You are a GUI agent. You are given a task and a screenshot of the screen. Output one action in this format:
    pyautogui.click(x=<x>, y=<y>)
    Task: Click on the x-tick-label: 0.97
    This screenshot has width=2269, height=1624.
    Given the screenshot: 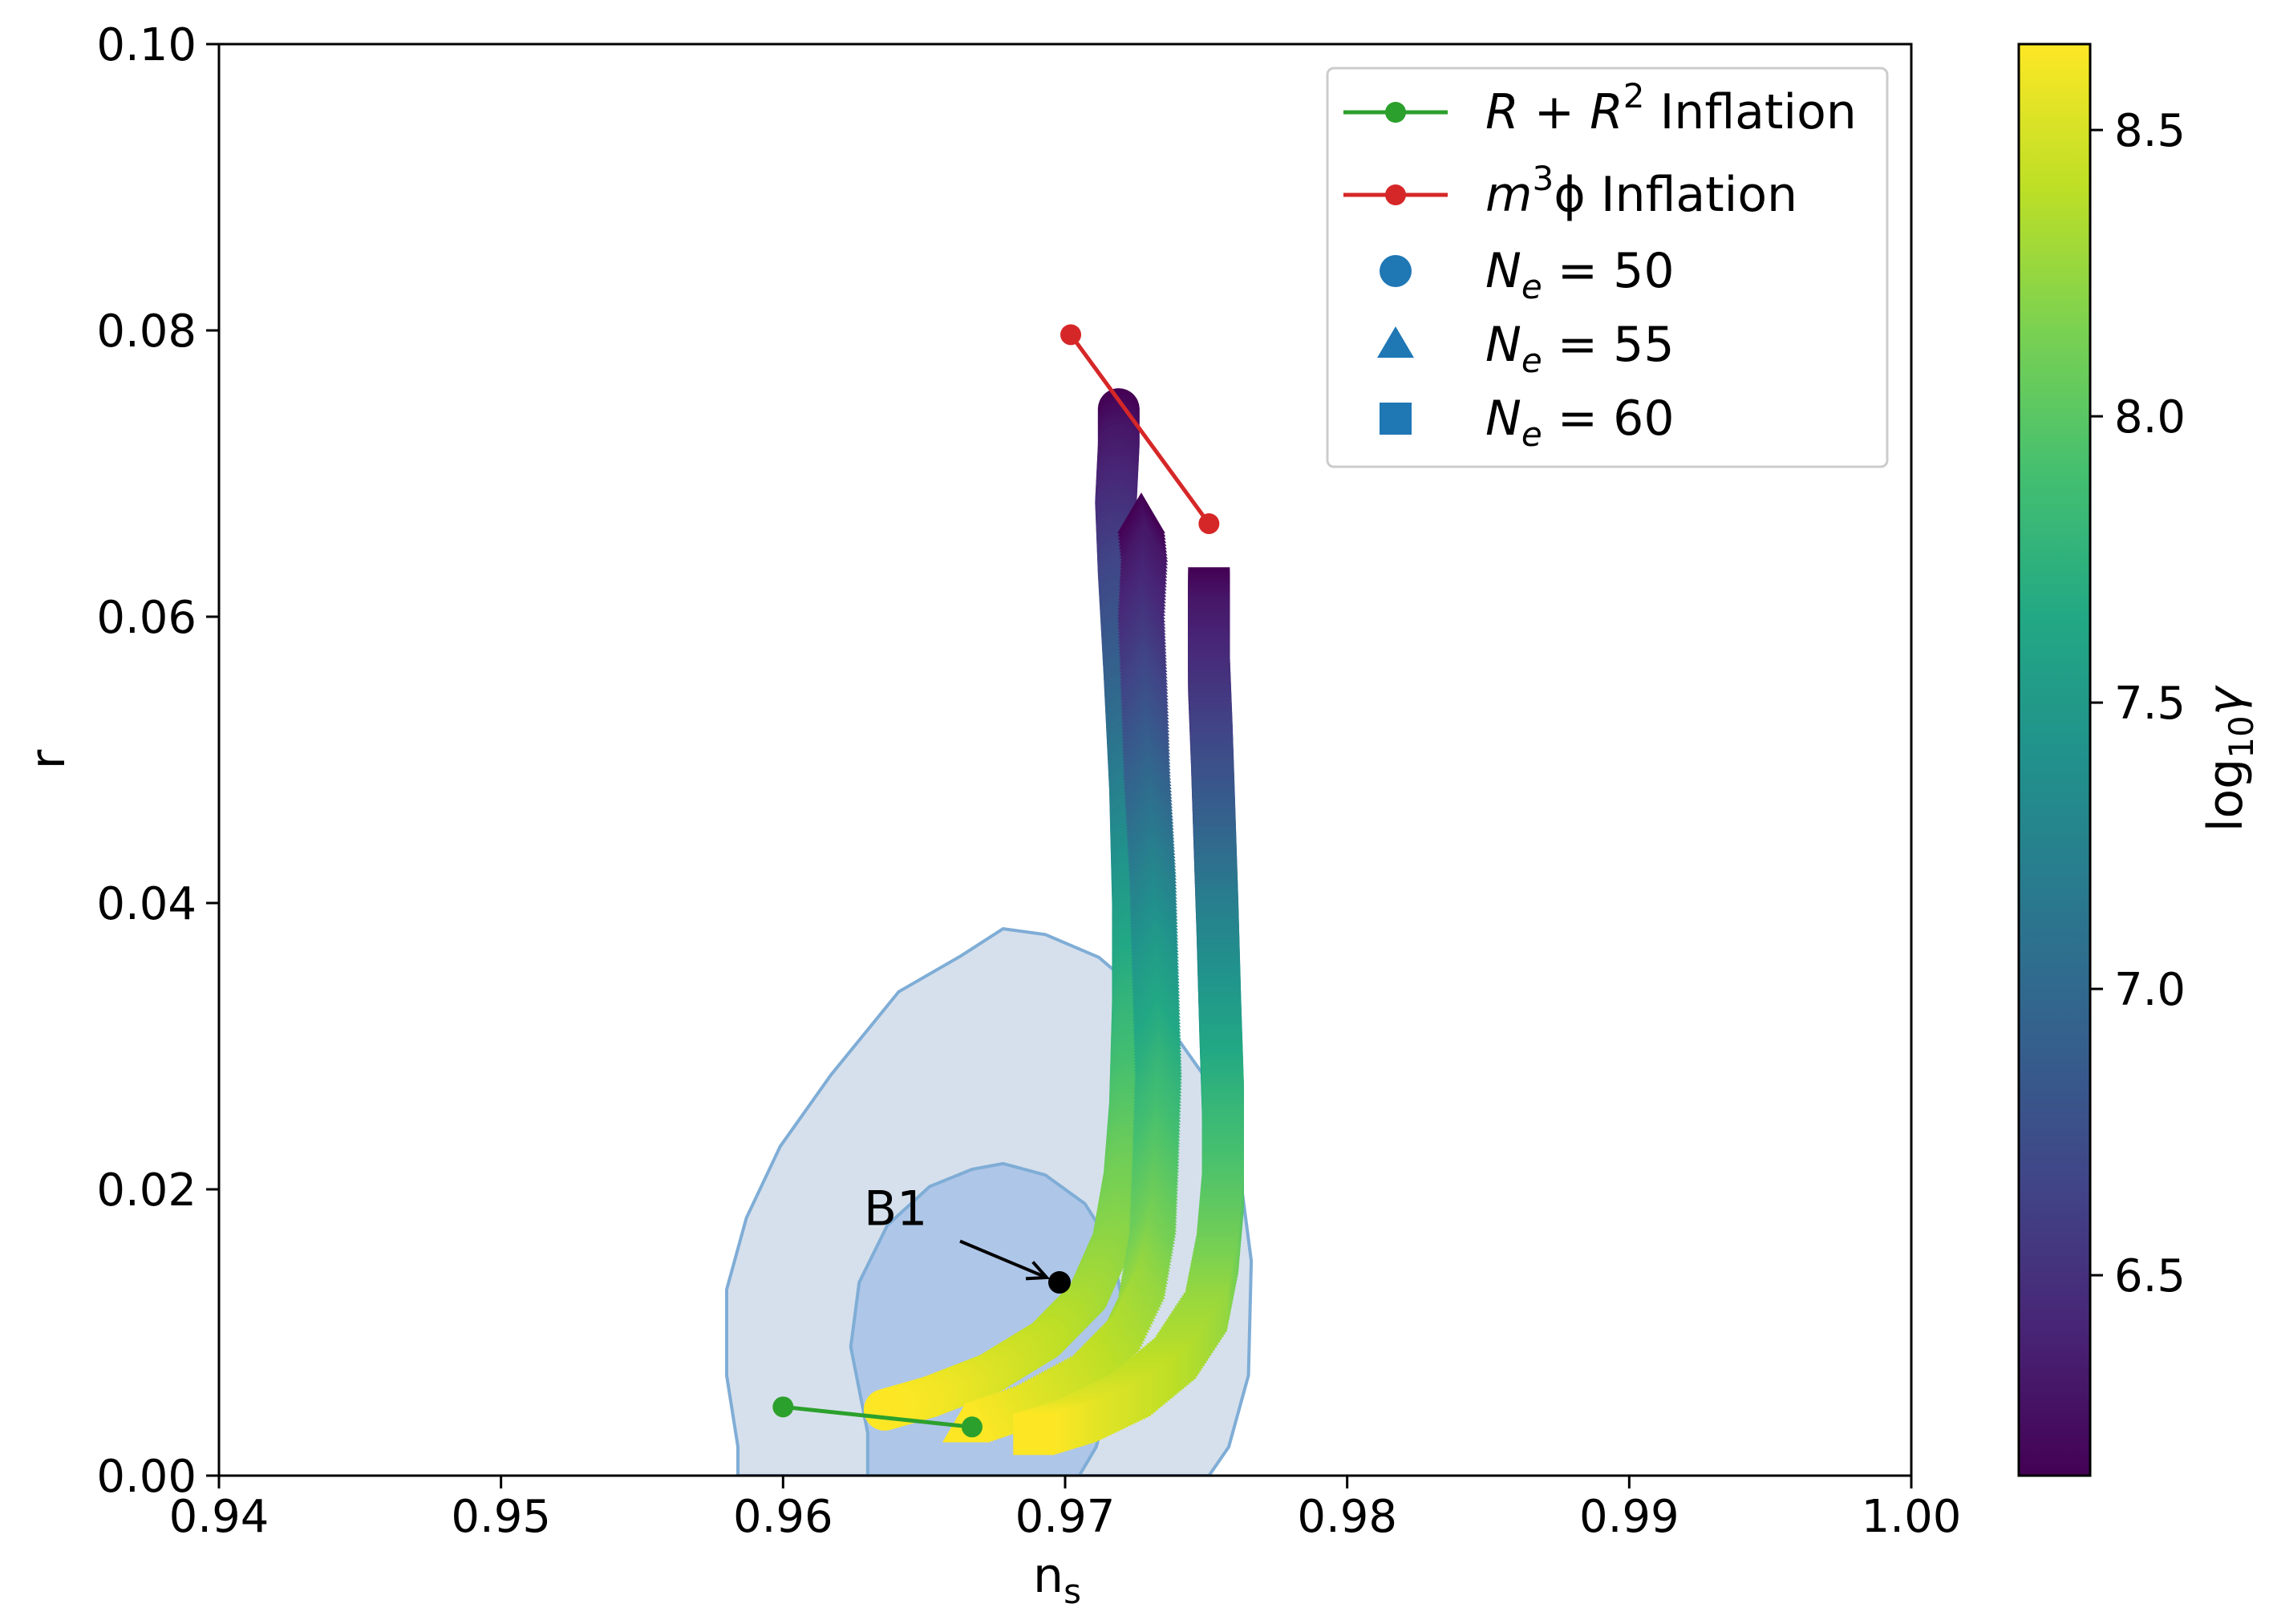 What is the action you would take?
    pyautogui.click(x=1066, y=1517)
    